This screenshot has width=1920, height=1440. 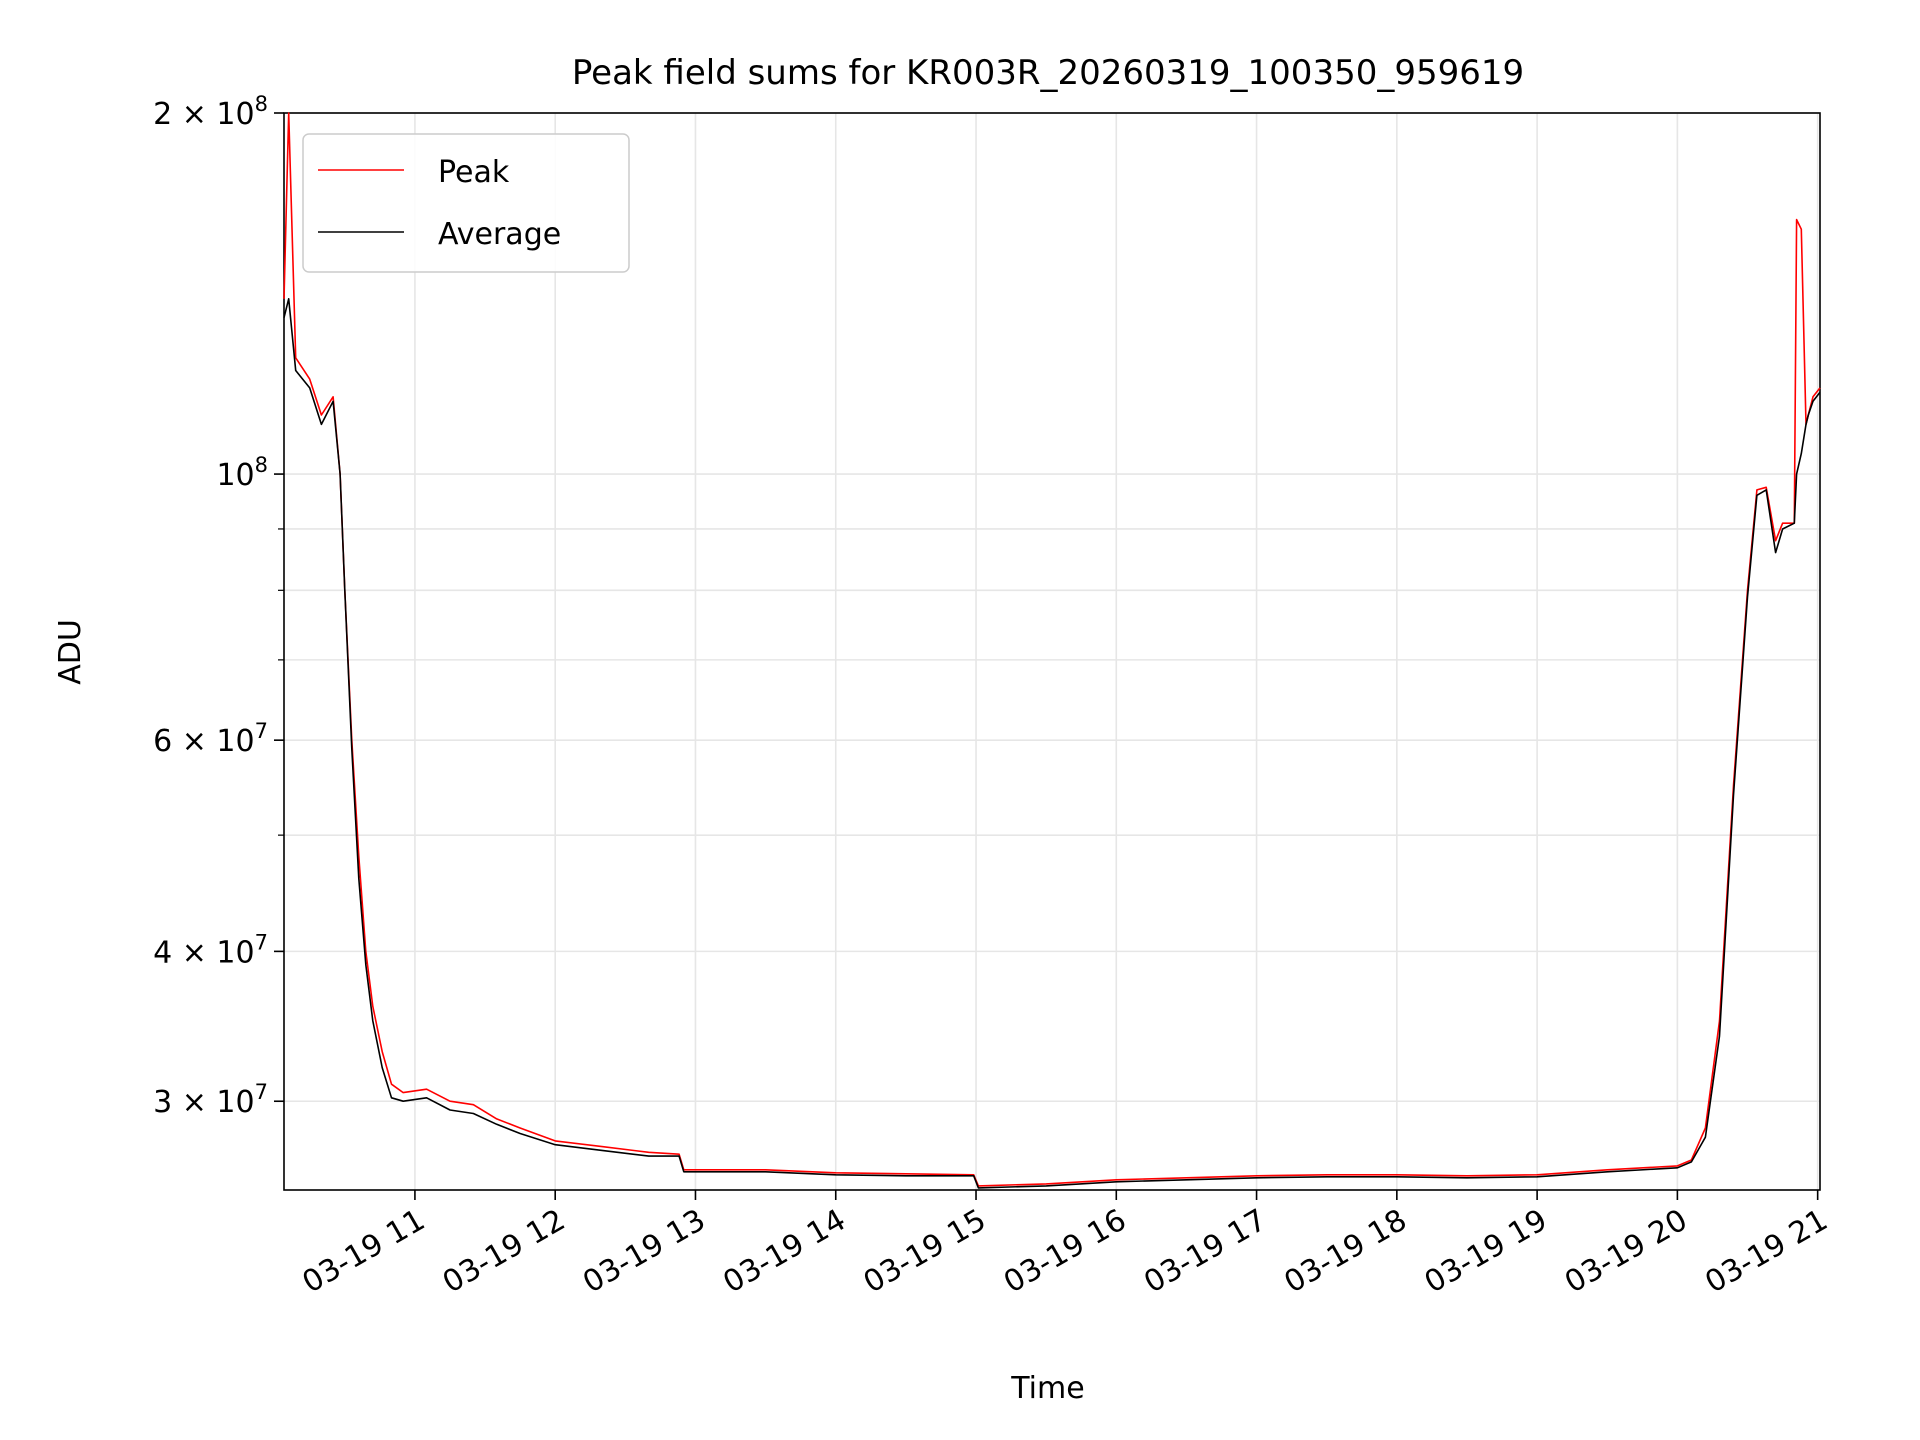 I want to click on legend: Peak Average, so click(x=466, y=203).